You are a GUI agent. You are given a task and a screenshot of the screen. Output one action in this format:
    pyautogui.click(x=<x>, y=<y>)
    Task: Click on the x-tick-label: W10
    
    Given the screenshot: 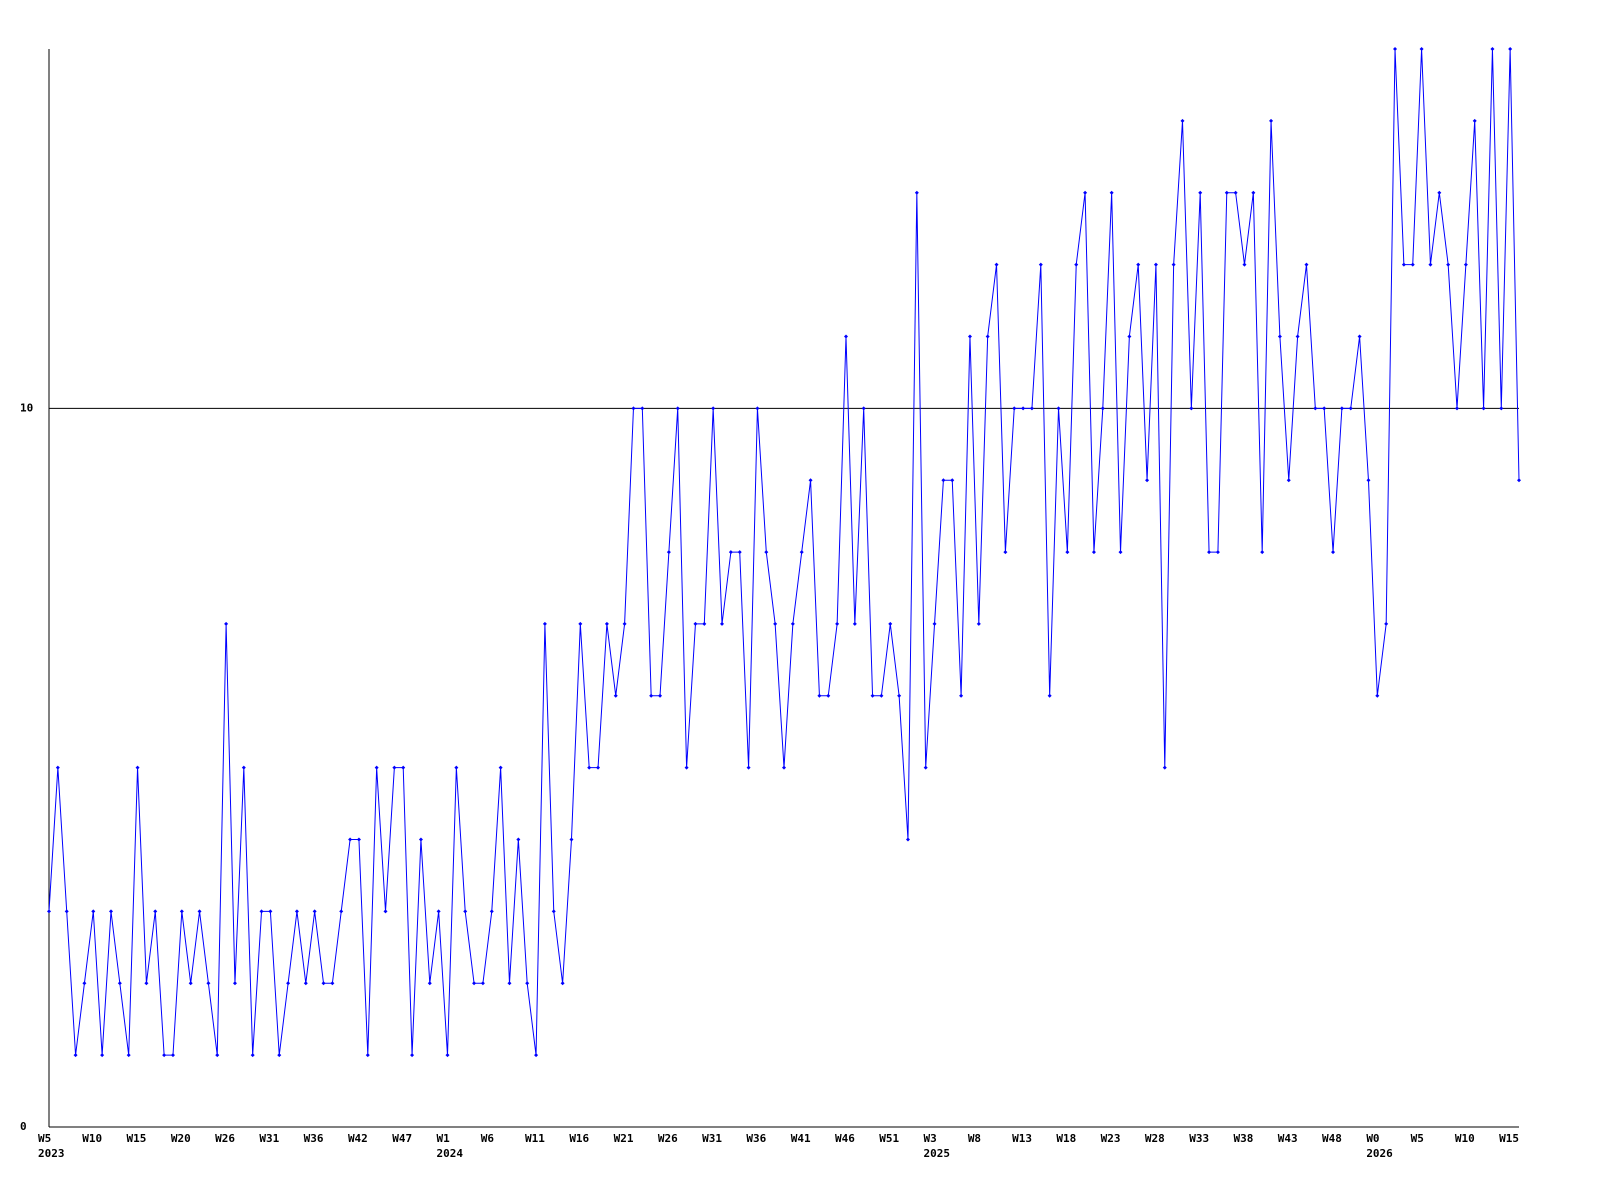 What is the action you would take?
    pyautogui.click(x=92, y=1138)
    